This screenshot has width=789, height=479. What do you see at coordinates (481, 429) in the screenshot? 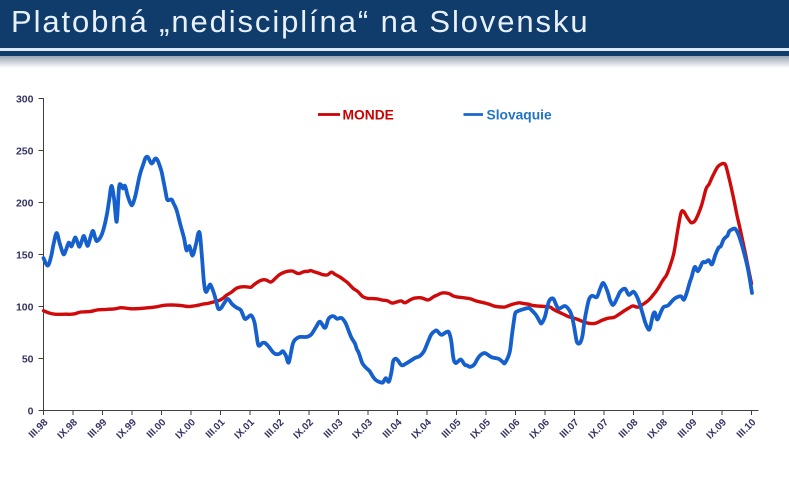
I see `svg-text: IX.05` at bounding box center [481, 429].